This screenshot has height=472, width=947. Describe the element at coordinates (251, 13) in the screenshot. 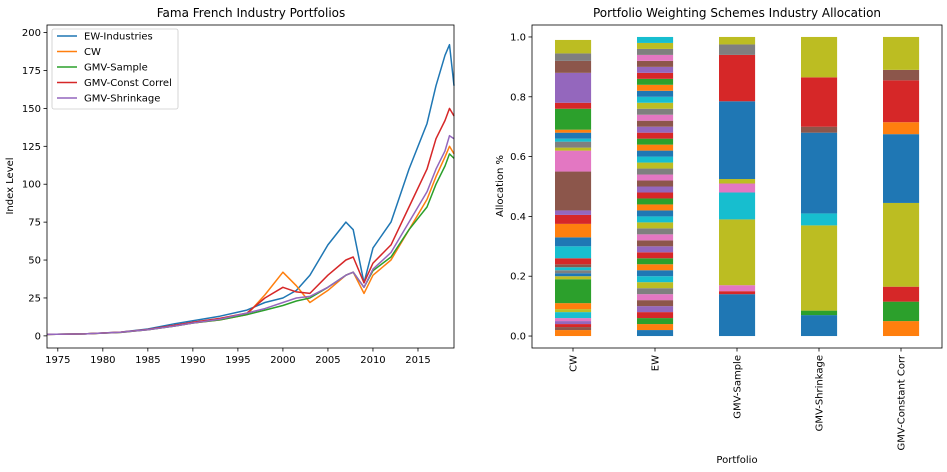

I see `line-chart-title: Fama French Industry Portfolios` at that location.